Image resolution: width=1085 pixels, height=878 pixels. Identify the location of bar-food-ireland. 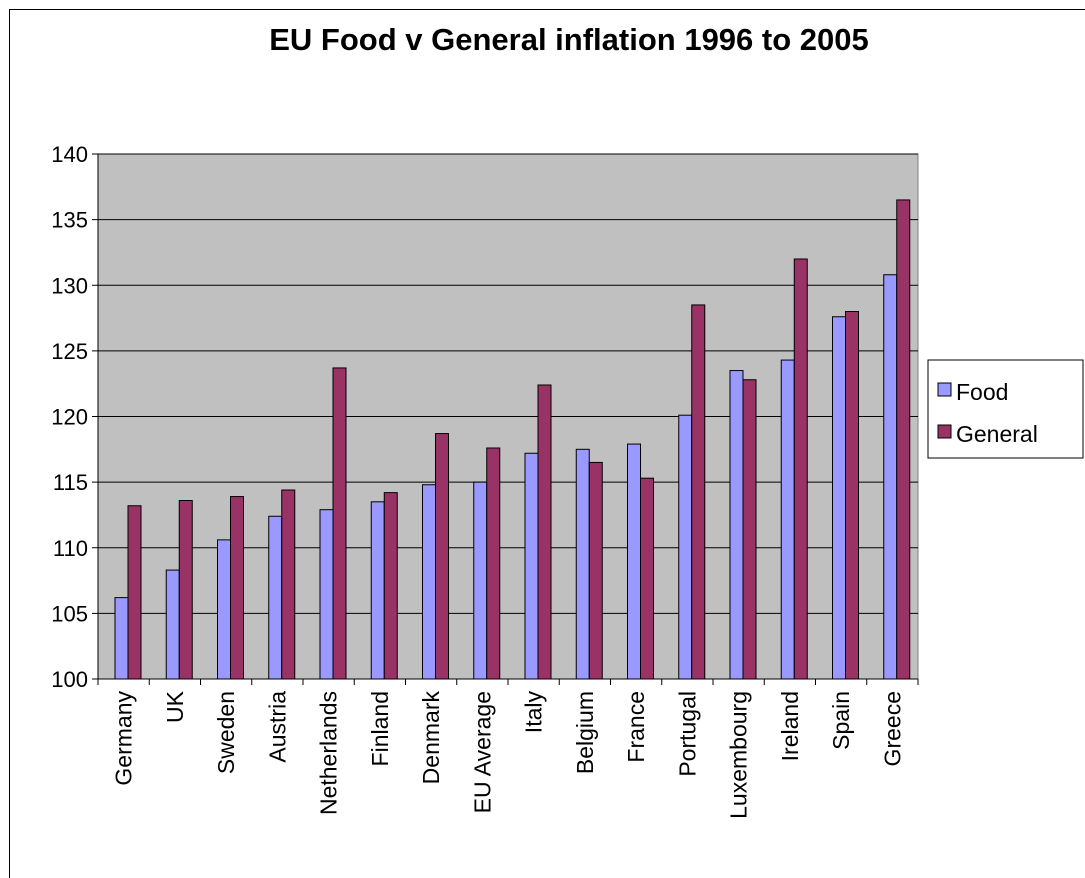
(787, 519).